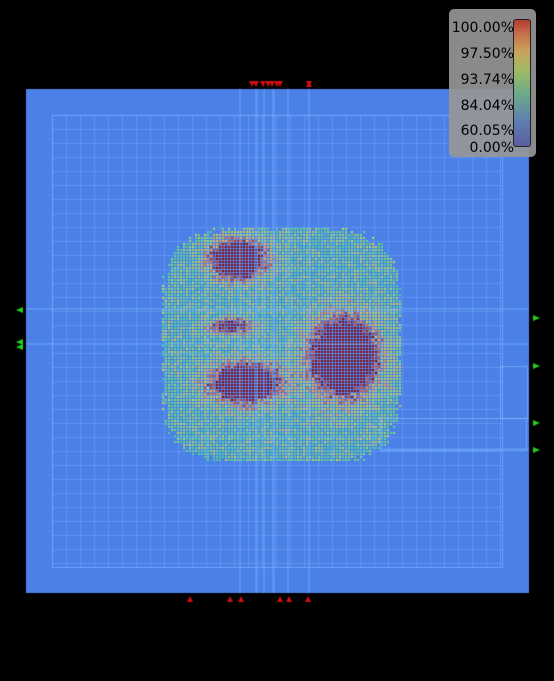  Describe the element at coordinates (491, 148) in the screenshot. I see `legend-label-0: 0.00%` at that location.